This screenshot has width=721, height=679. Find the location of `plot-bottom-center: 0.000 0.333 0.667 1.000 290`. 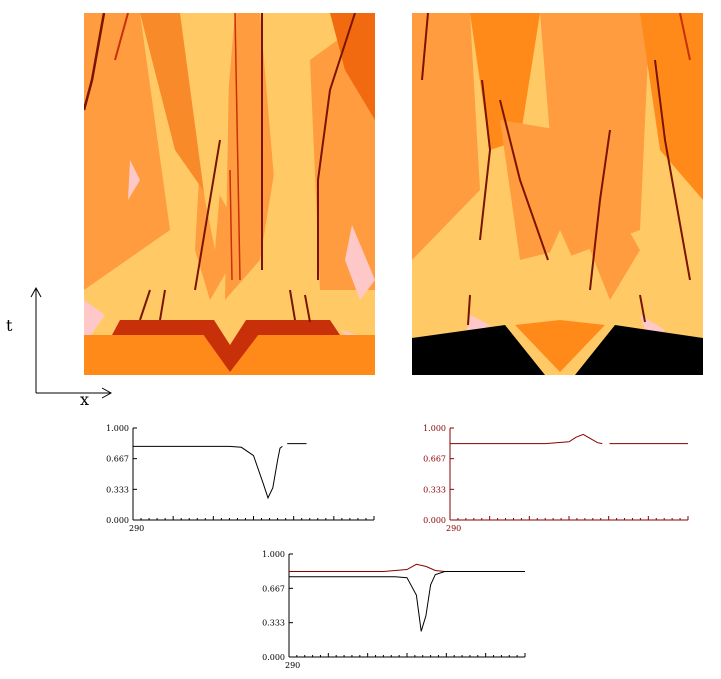

plot-bottom-center: 0.000 0.333 0.667 1.000 290 is located at coordinates (394, 610).